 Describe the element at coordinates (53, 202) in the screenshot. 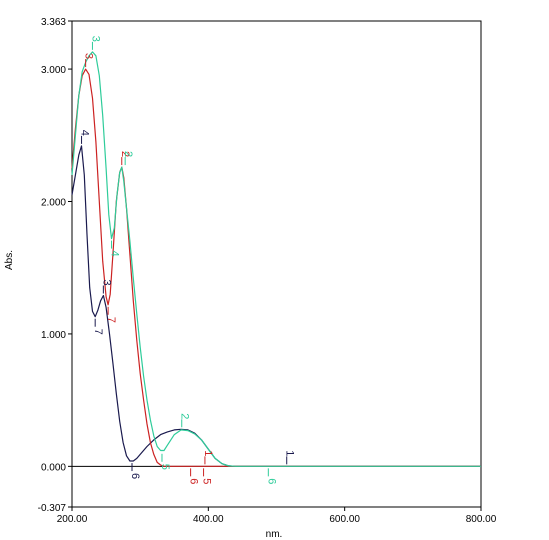

I see `y-tick-label: 2.000` at that location.